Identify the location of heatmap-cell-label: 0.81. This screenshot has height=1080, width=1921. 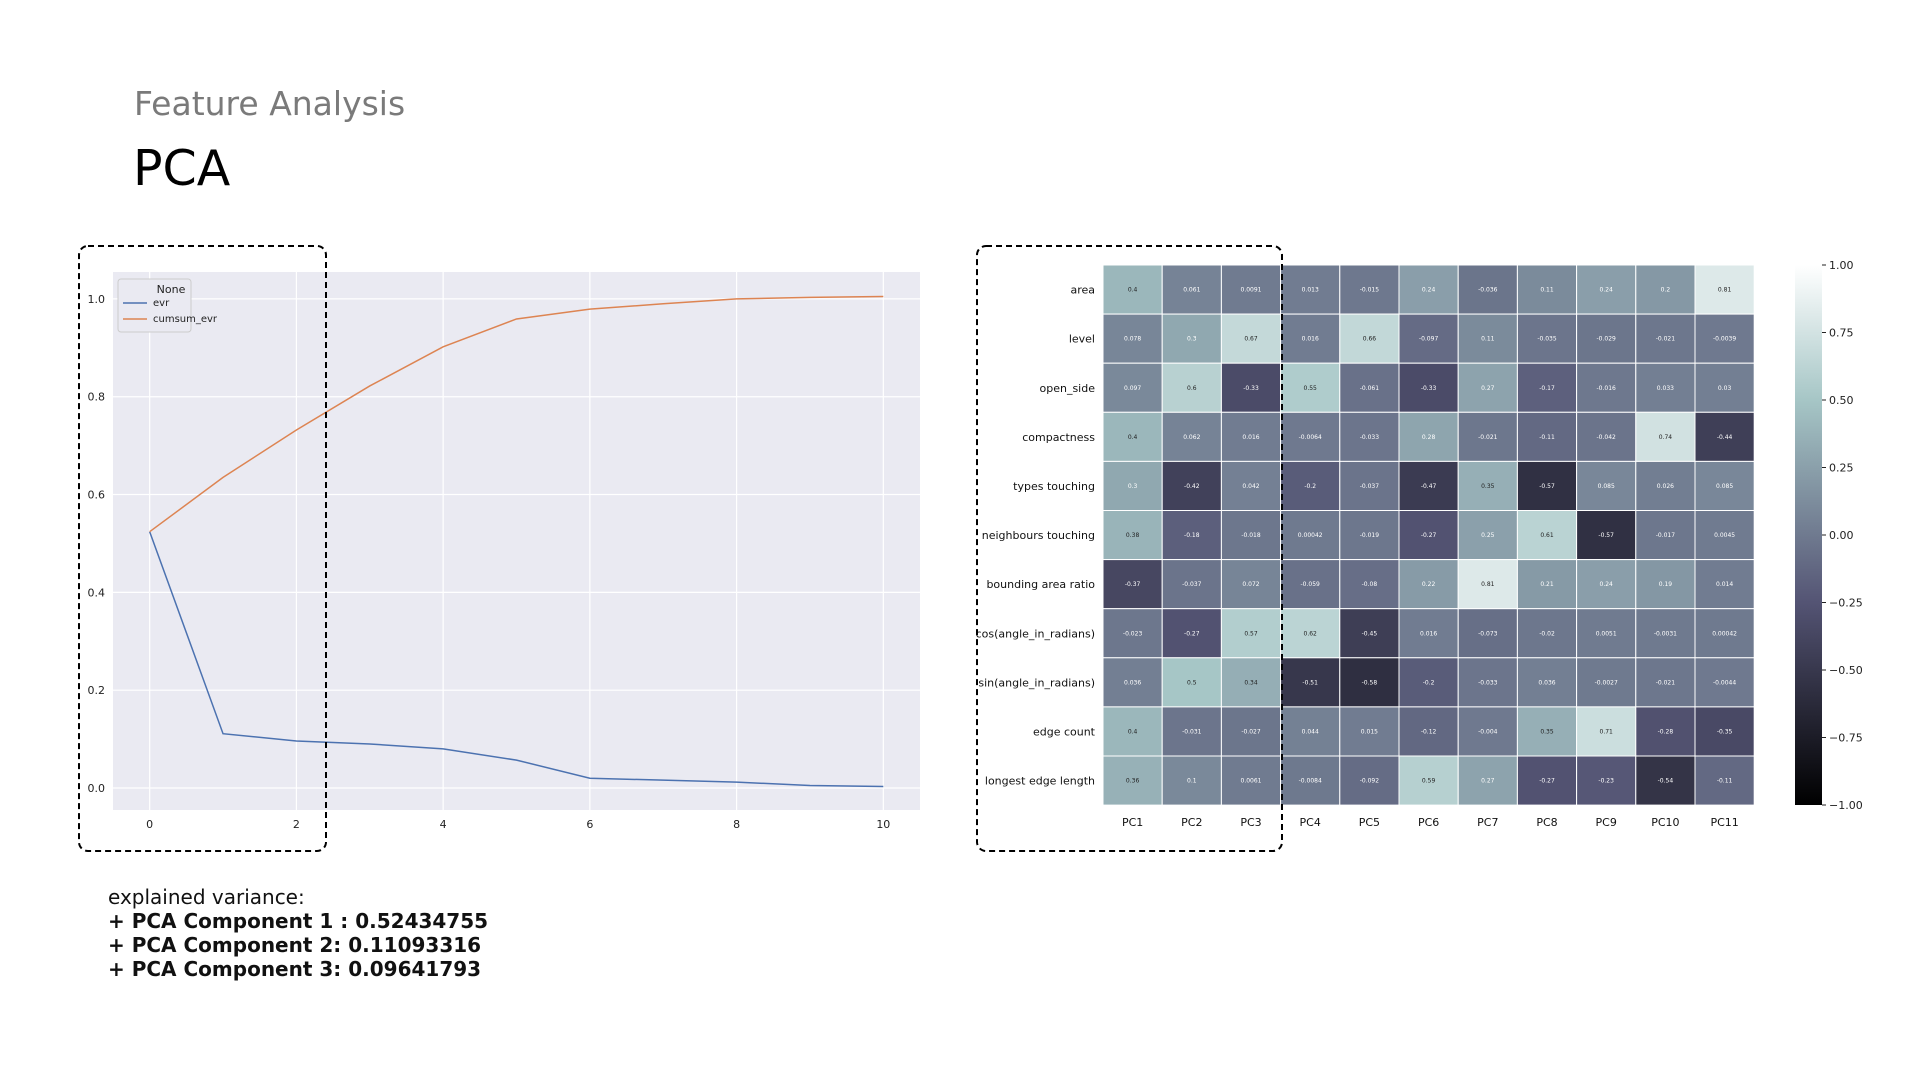
(1725, 290).